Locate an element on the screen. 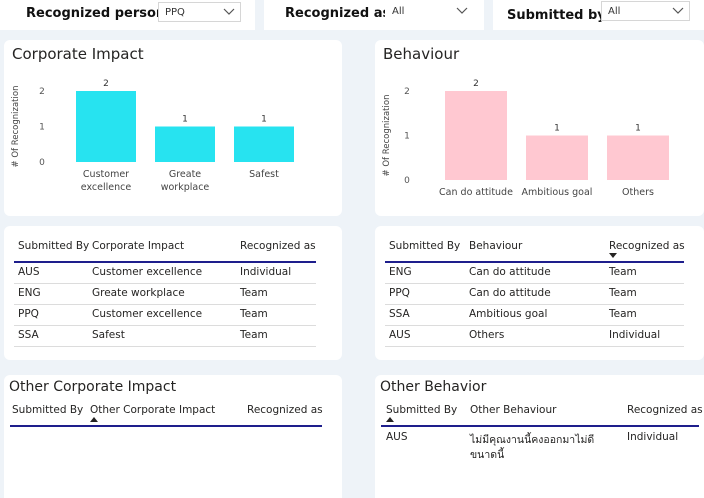 The width and height of the screenshot is (704, 498). recognized-person-value: PPQ is located at coordinates (175, 12).